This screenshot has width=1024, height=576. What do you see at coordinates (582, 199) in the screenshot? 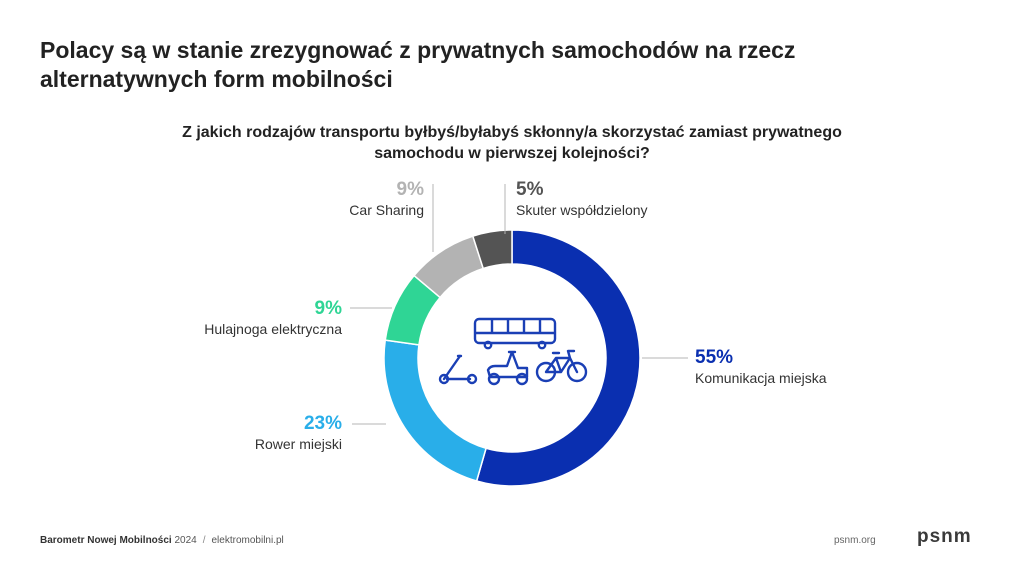
I see `label-skuter-wspoldzielony: 5% Skuter współdzielony` at bounding box center [582, 199].